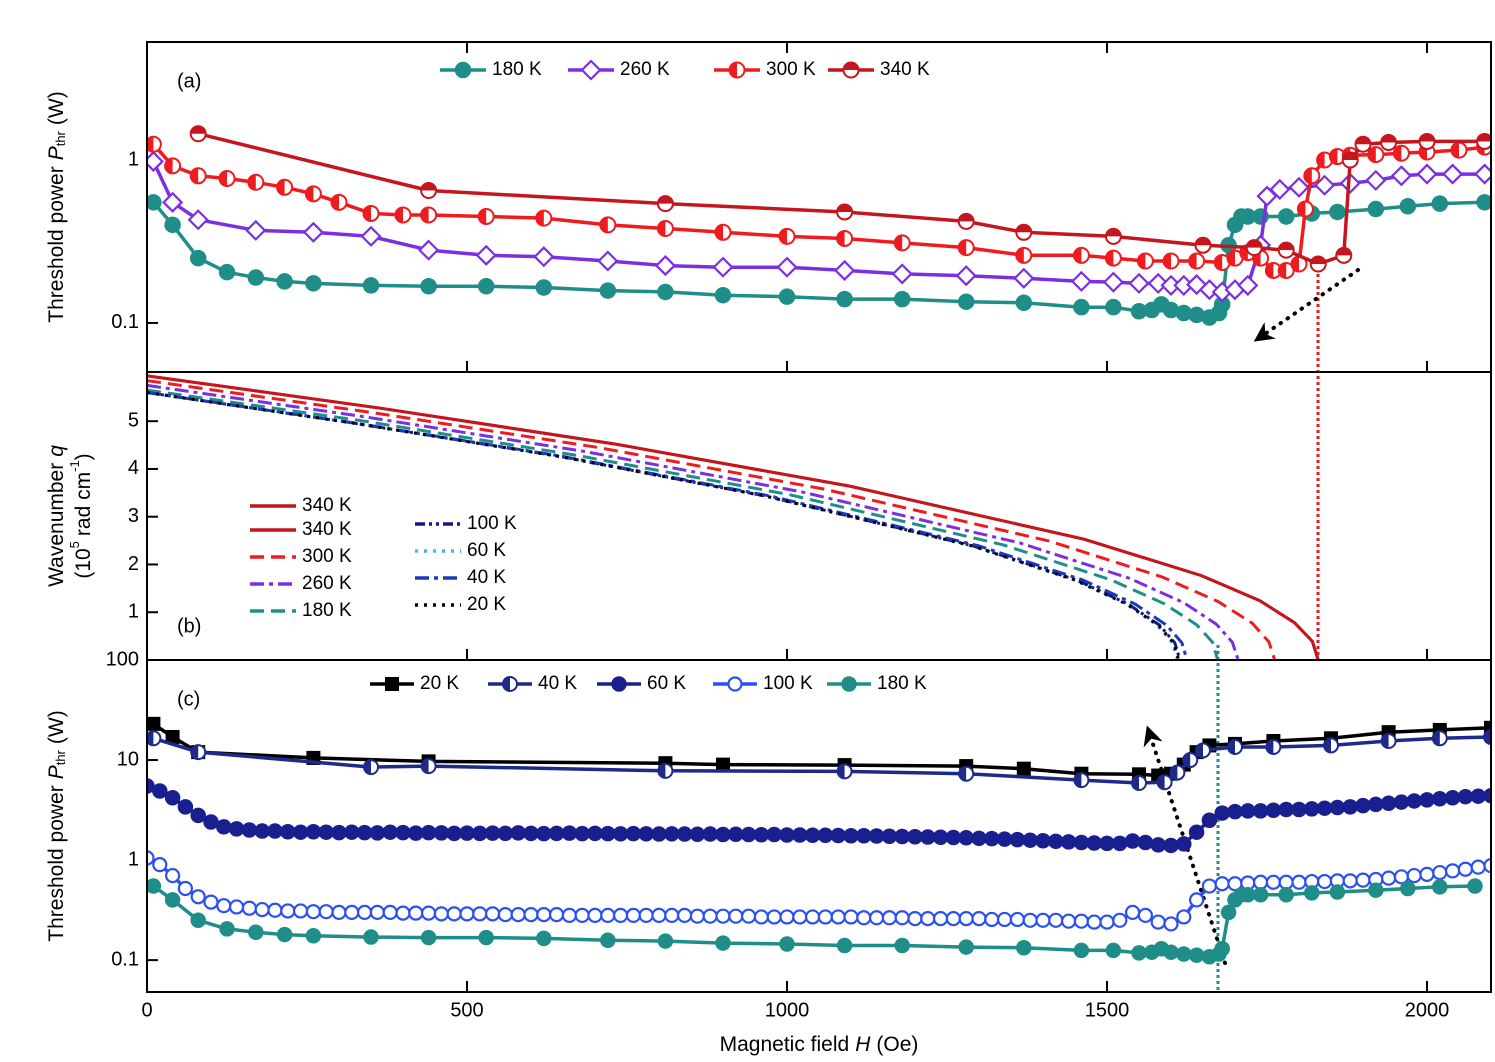 This screenshot has width=1495, height=1062. What do you see at coordinates (56, 727) in the screenshot?
I see `y-label-part: (W)` at bounding box center [56, 727].